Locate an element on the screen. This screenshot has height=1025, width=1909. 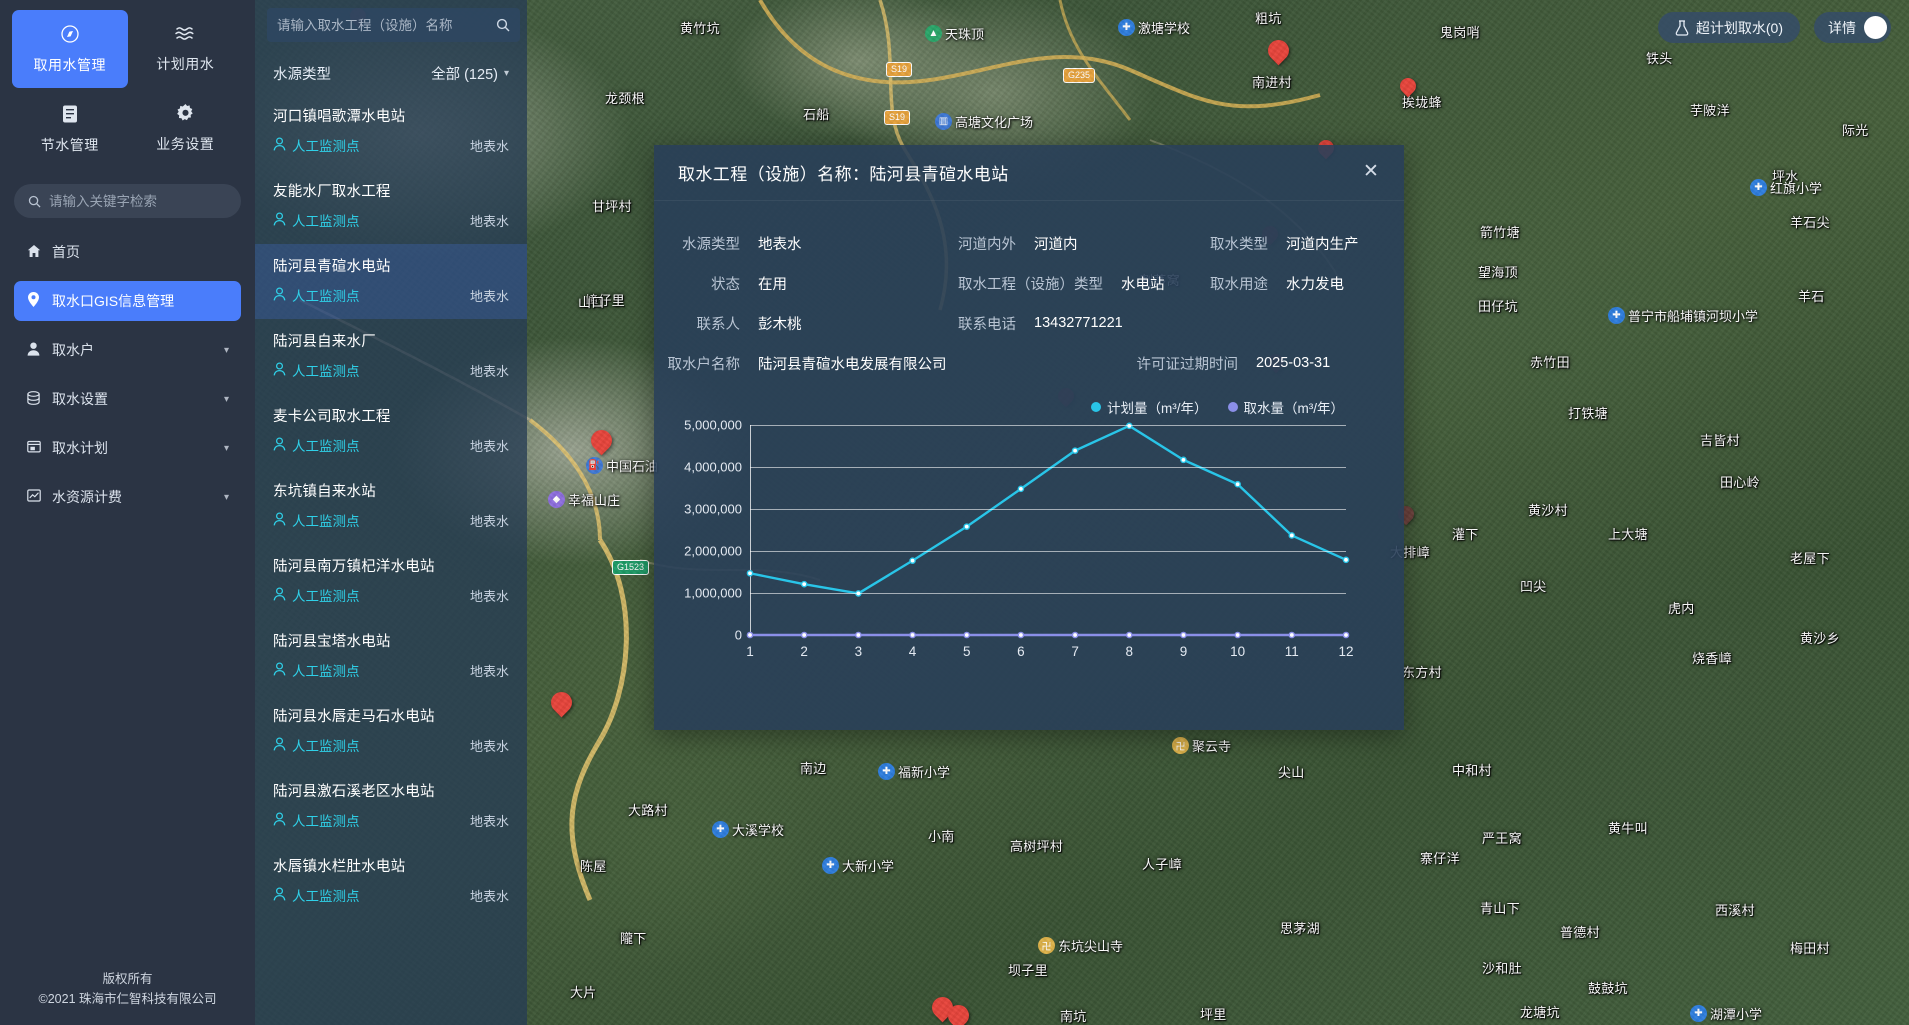
list-item: 陆河县宝塔水电站 人工监测点 地表水 is located at coordinates (391, 656).